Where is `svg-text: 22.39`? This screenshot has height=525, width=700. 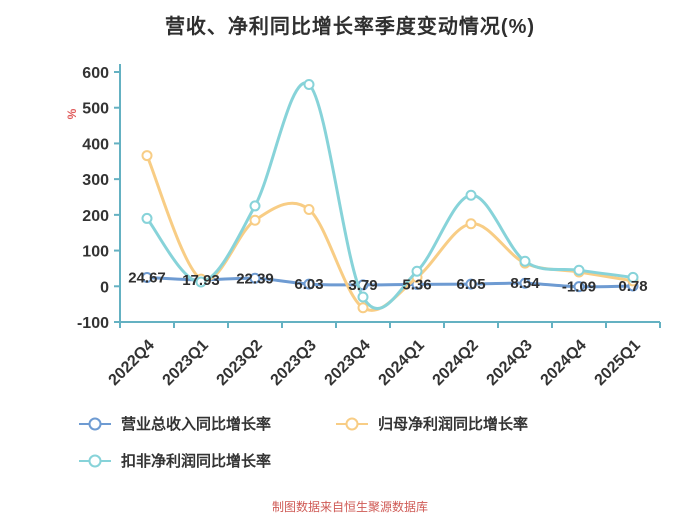
svg-text: 22.39 is located at coordinates (255, 278).